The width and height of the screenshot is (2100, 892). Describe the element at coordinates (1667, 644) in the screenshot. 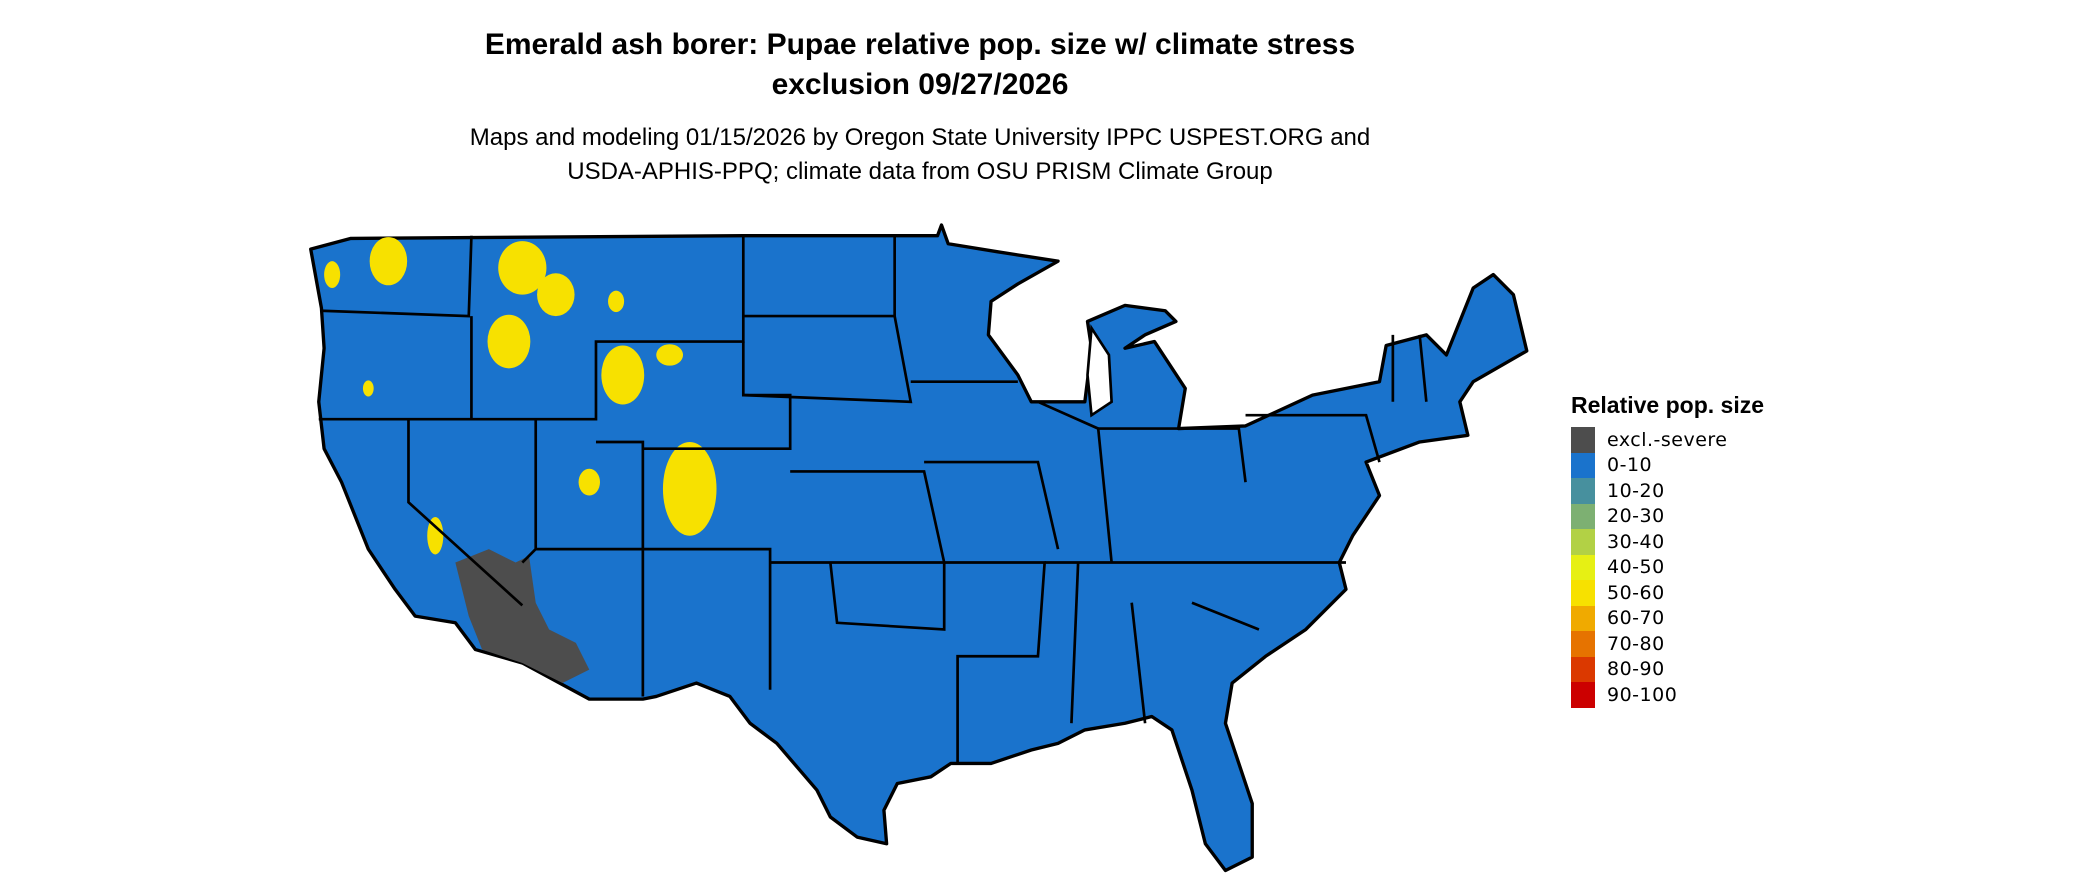

I see `legend-item: 70-80` at that location.